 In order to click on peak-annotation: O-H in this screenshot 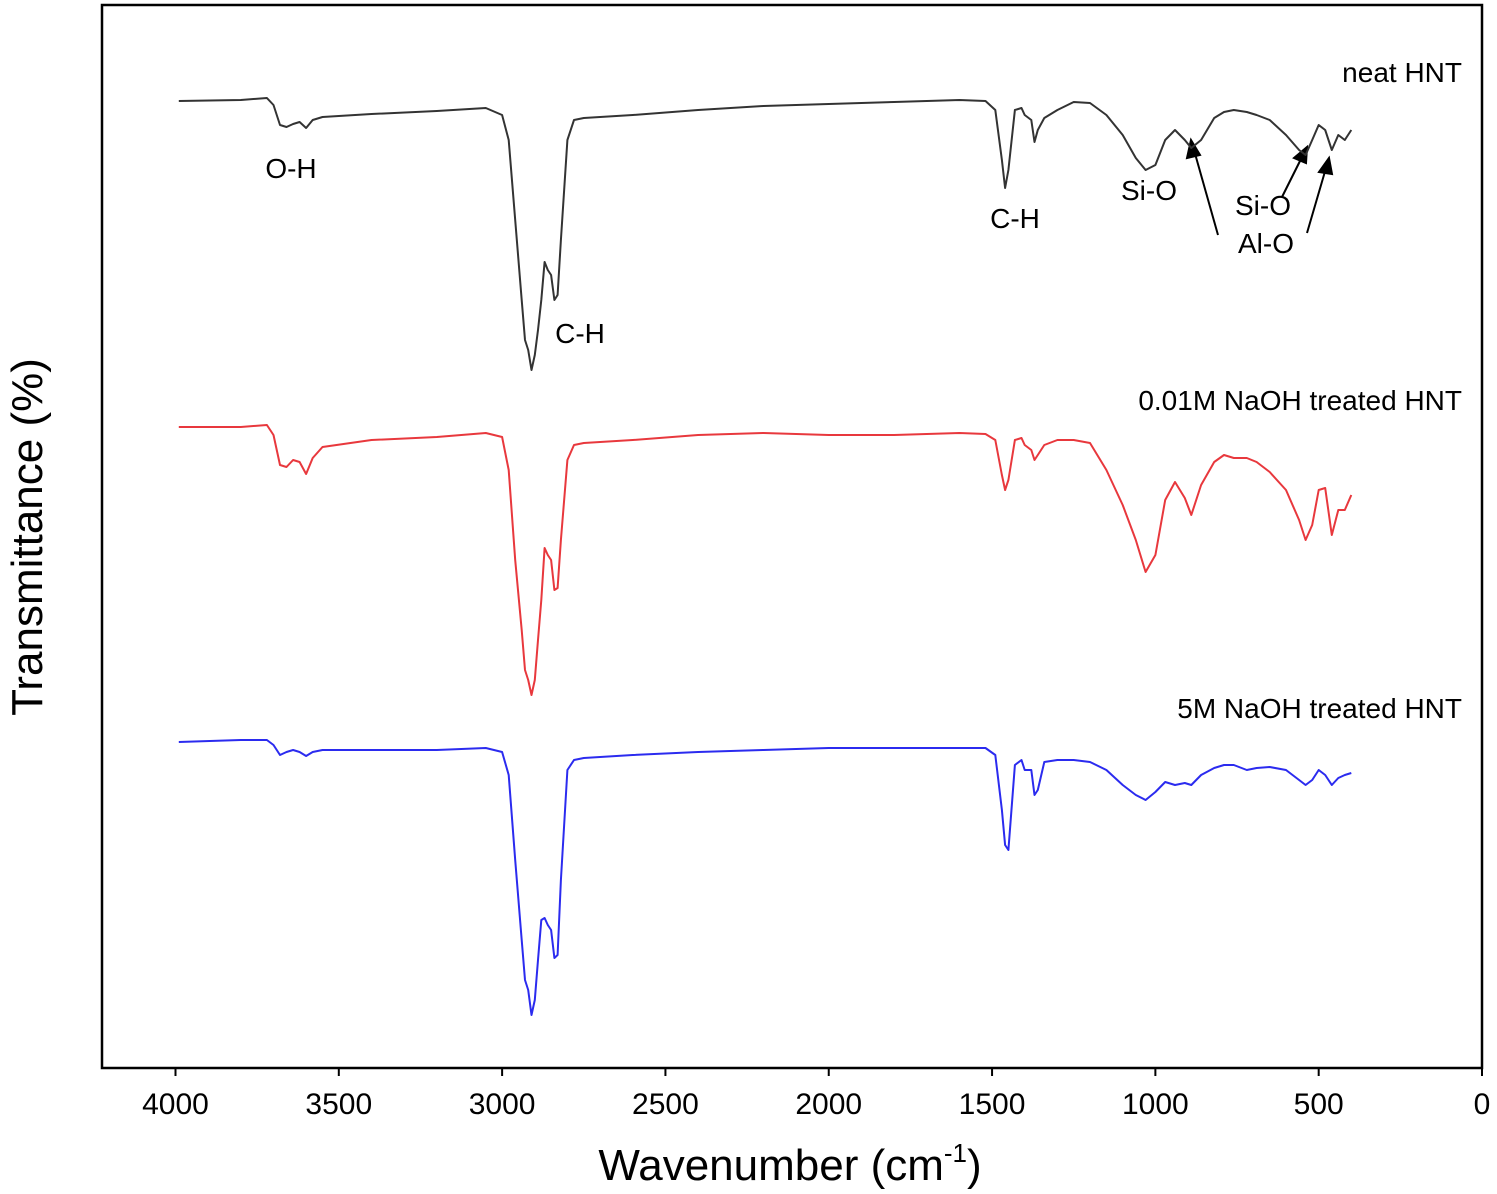, I will do `click(290, 168)`.